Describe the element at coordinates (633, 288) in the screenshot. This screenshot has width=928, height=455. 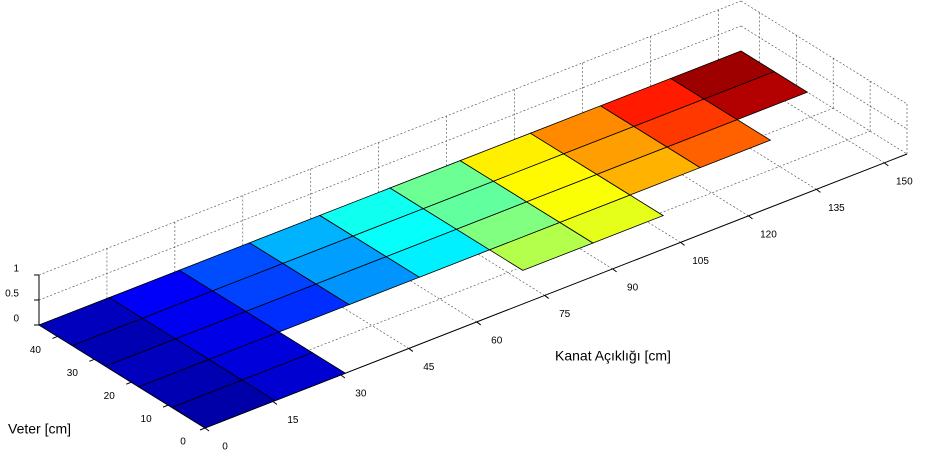
I see `x-tick-label: 90` at that location.